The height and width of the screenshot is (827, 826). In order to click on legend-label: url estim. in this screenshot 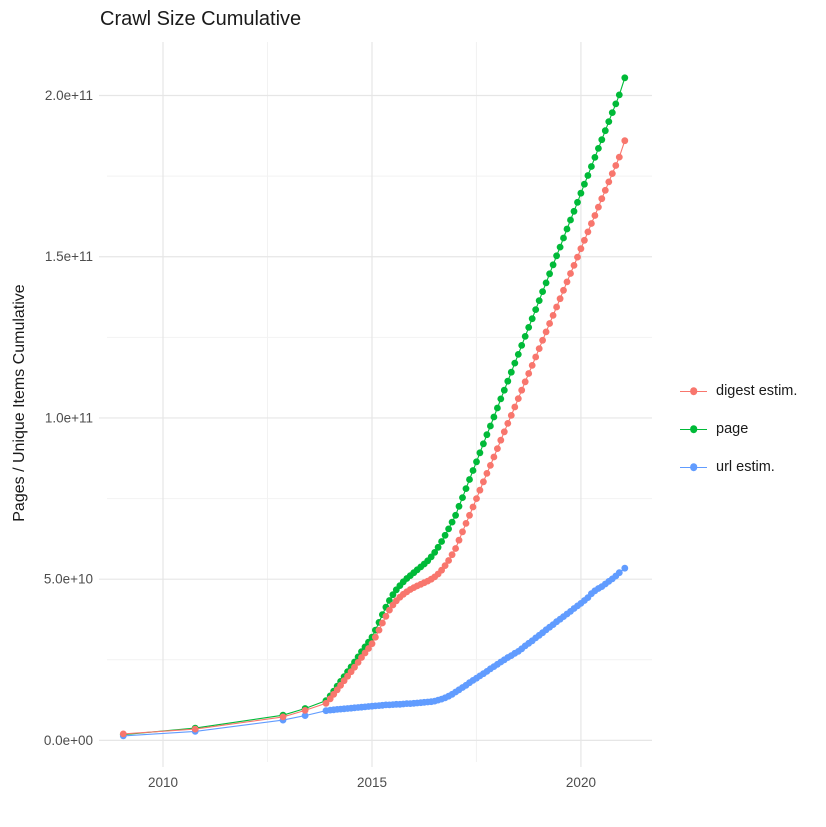, I will do `click(745, 467)`.